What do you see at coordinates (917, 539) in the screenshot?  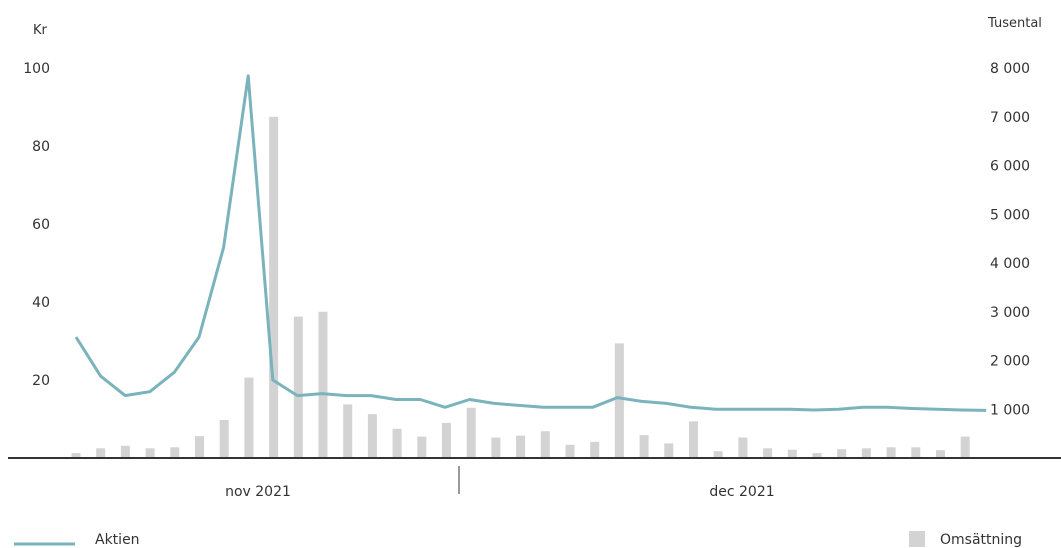 I see `legend-square-symbol` at bounding box center [917, 539].